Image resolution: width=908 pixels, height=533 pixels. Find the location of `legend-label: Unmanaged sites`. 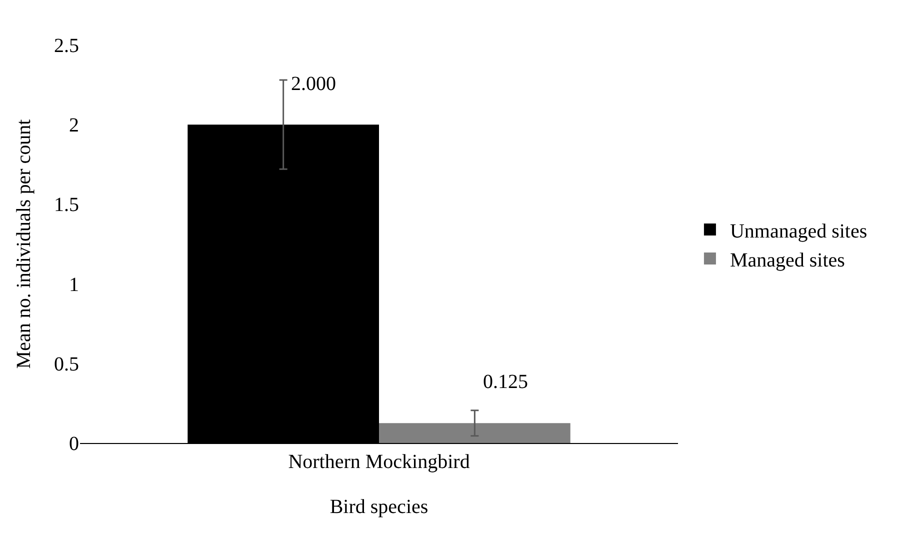

legend-label: Unmanaged sites is located at coordinates (799, 231).